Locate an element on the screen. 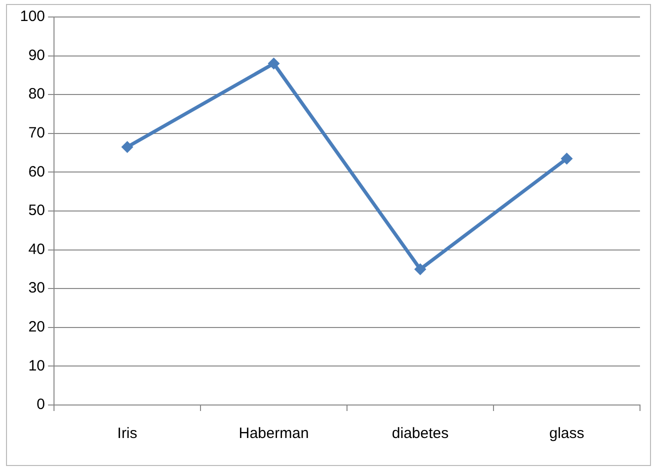 This screenshot has width=659, height=472. y-tick-label: 20 is located at coordinates (37, 327).